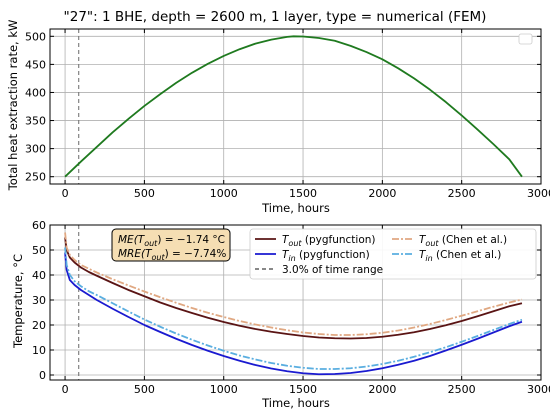 The height and width of the screenshot is (414, 550). Describe the element at coordinates (39, 325) in the screenshot. I see `bottom-ytick-label: 20` at that location.